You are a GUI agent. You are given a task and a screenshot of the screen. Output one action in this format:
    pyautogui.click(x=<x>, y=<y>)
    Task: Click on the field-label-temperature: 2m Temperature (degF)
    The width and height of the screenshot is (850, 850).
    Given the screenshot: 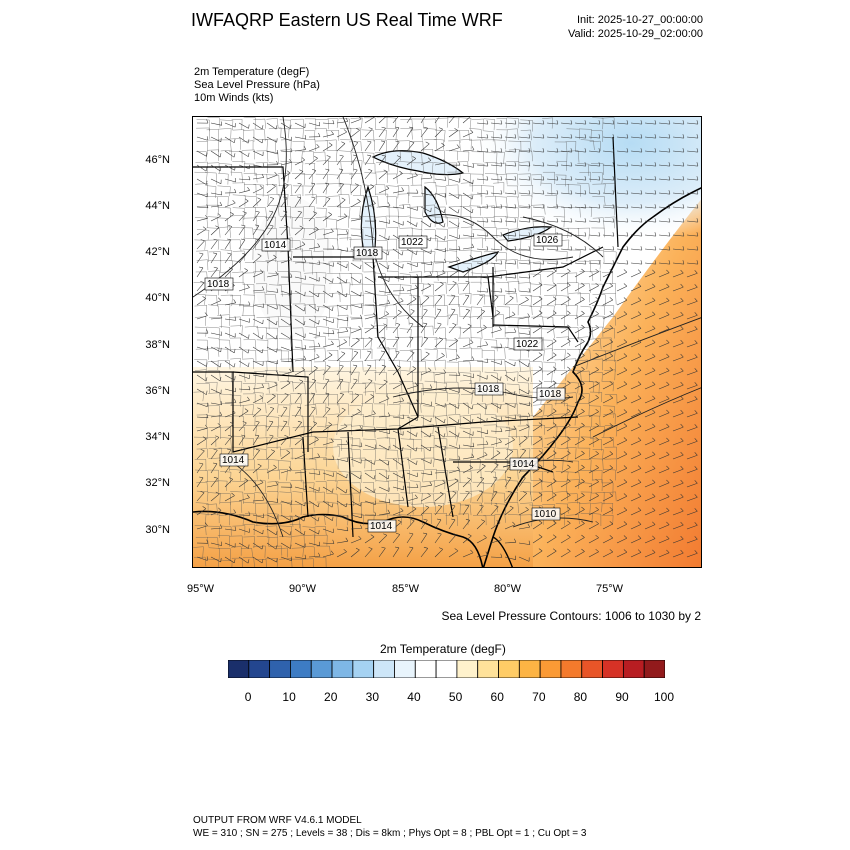 What is the action you would take?
    pyautogui.click(x=252, y=72)
    